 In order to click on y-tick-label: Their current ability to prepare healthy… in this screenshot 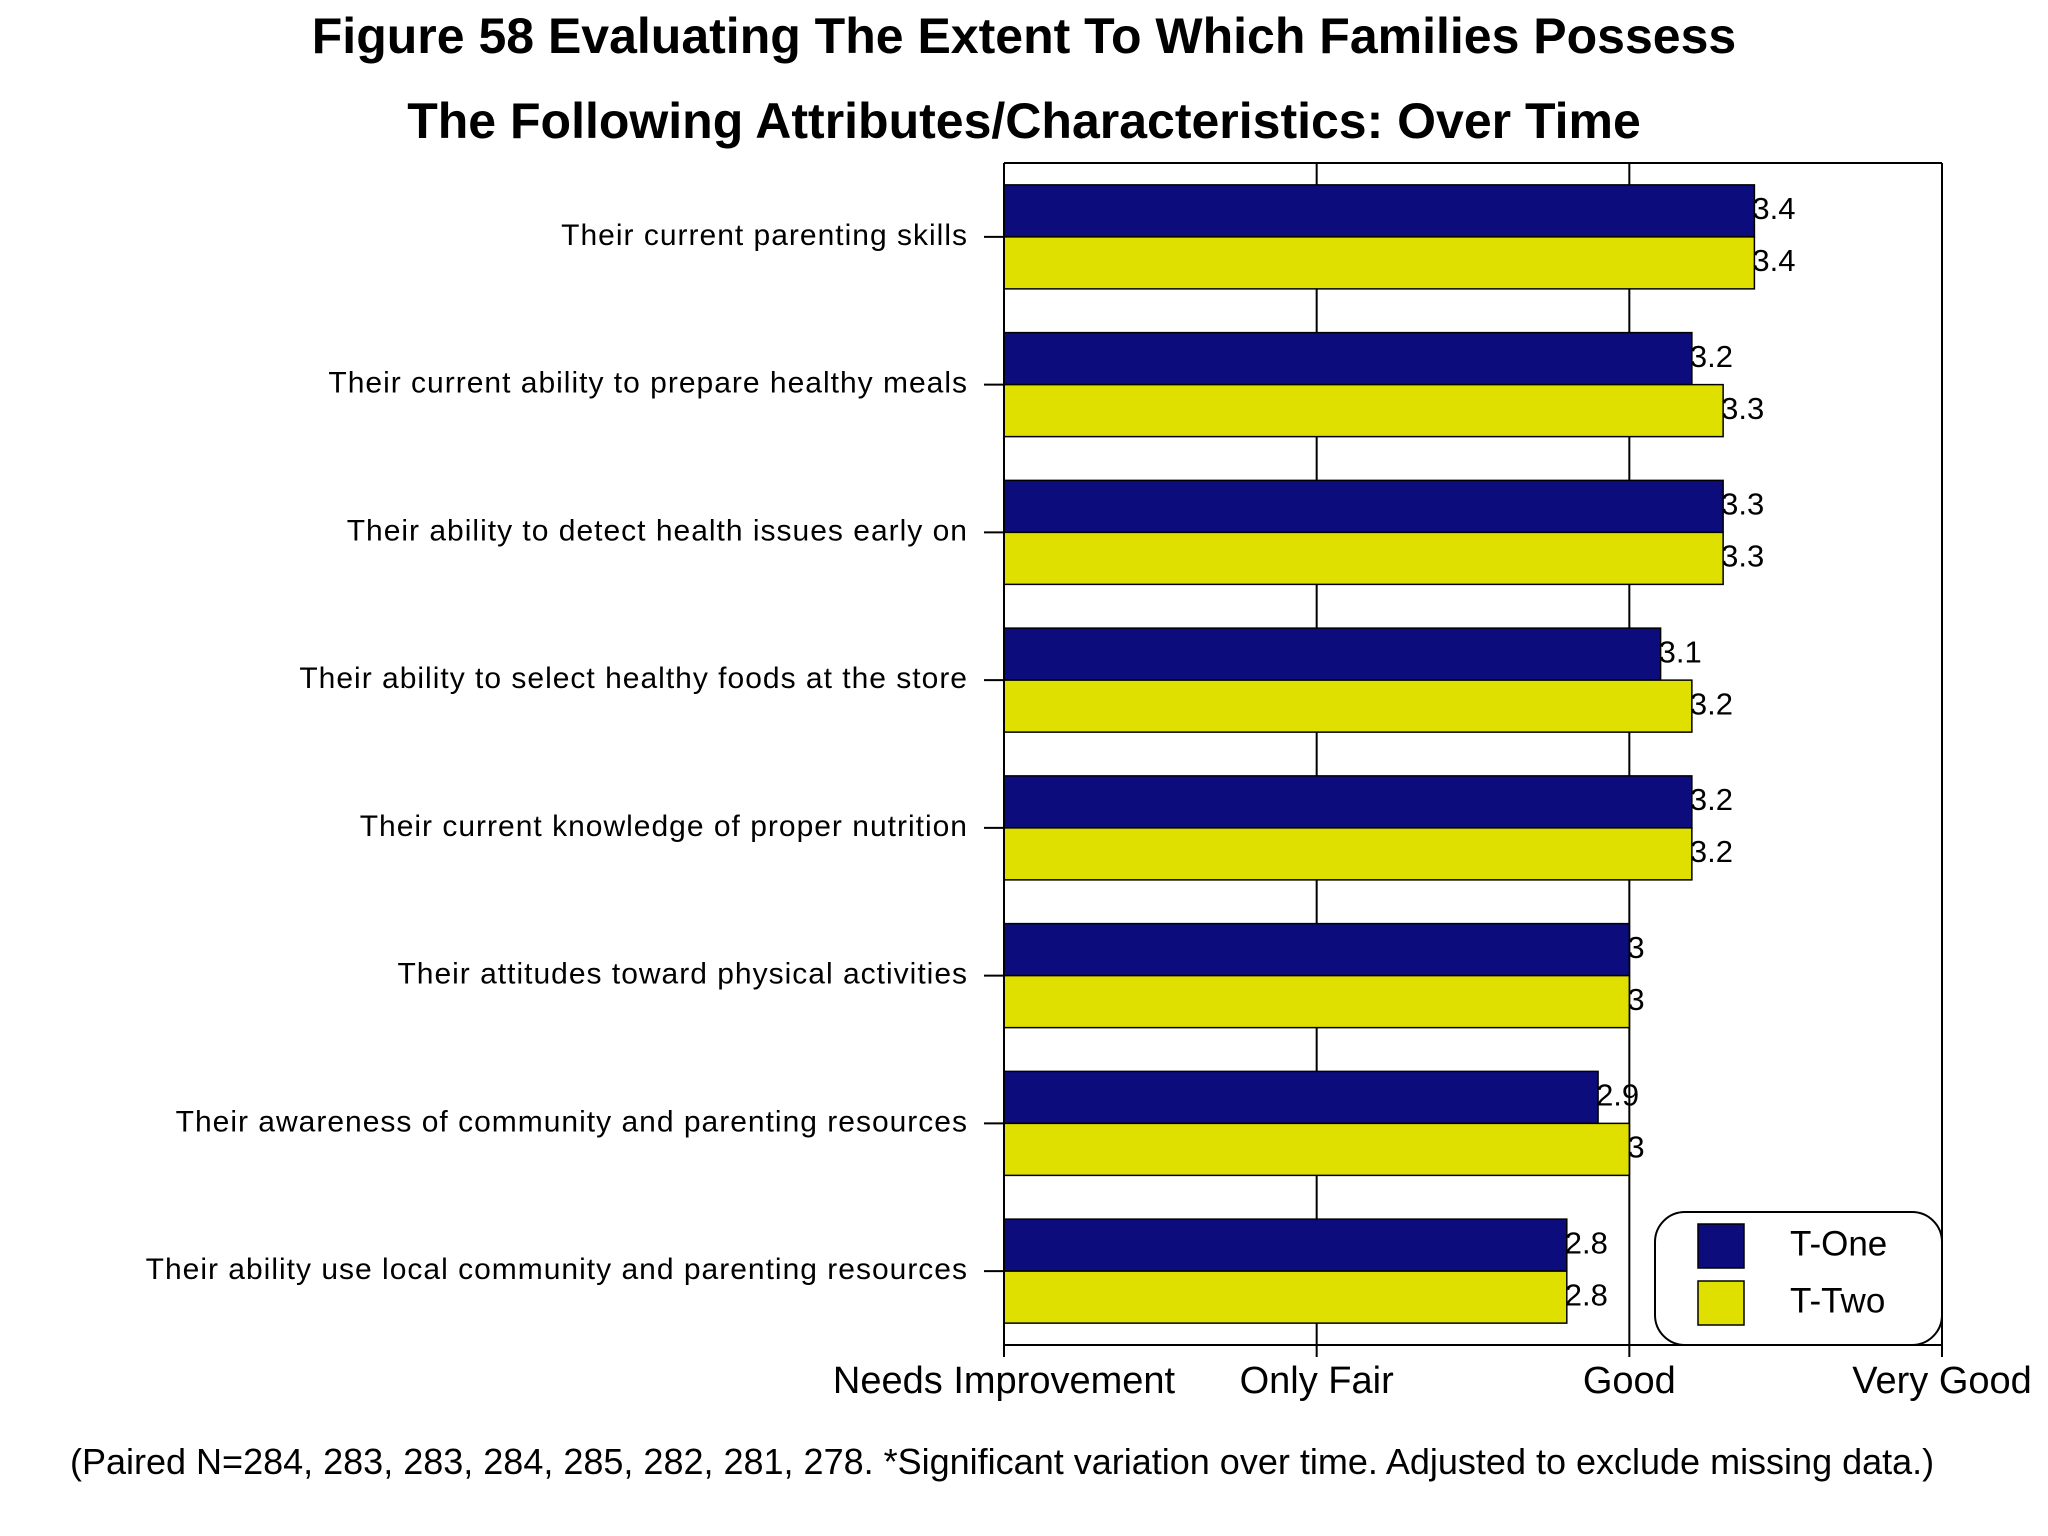, I will do `click(648, 383)`.